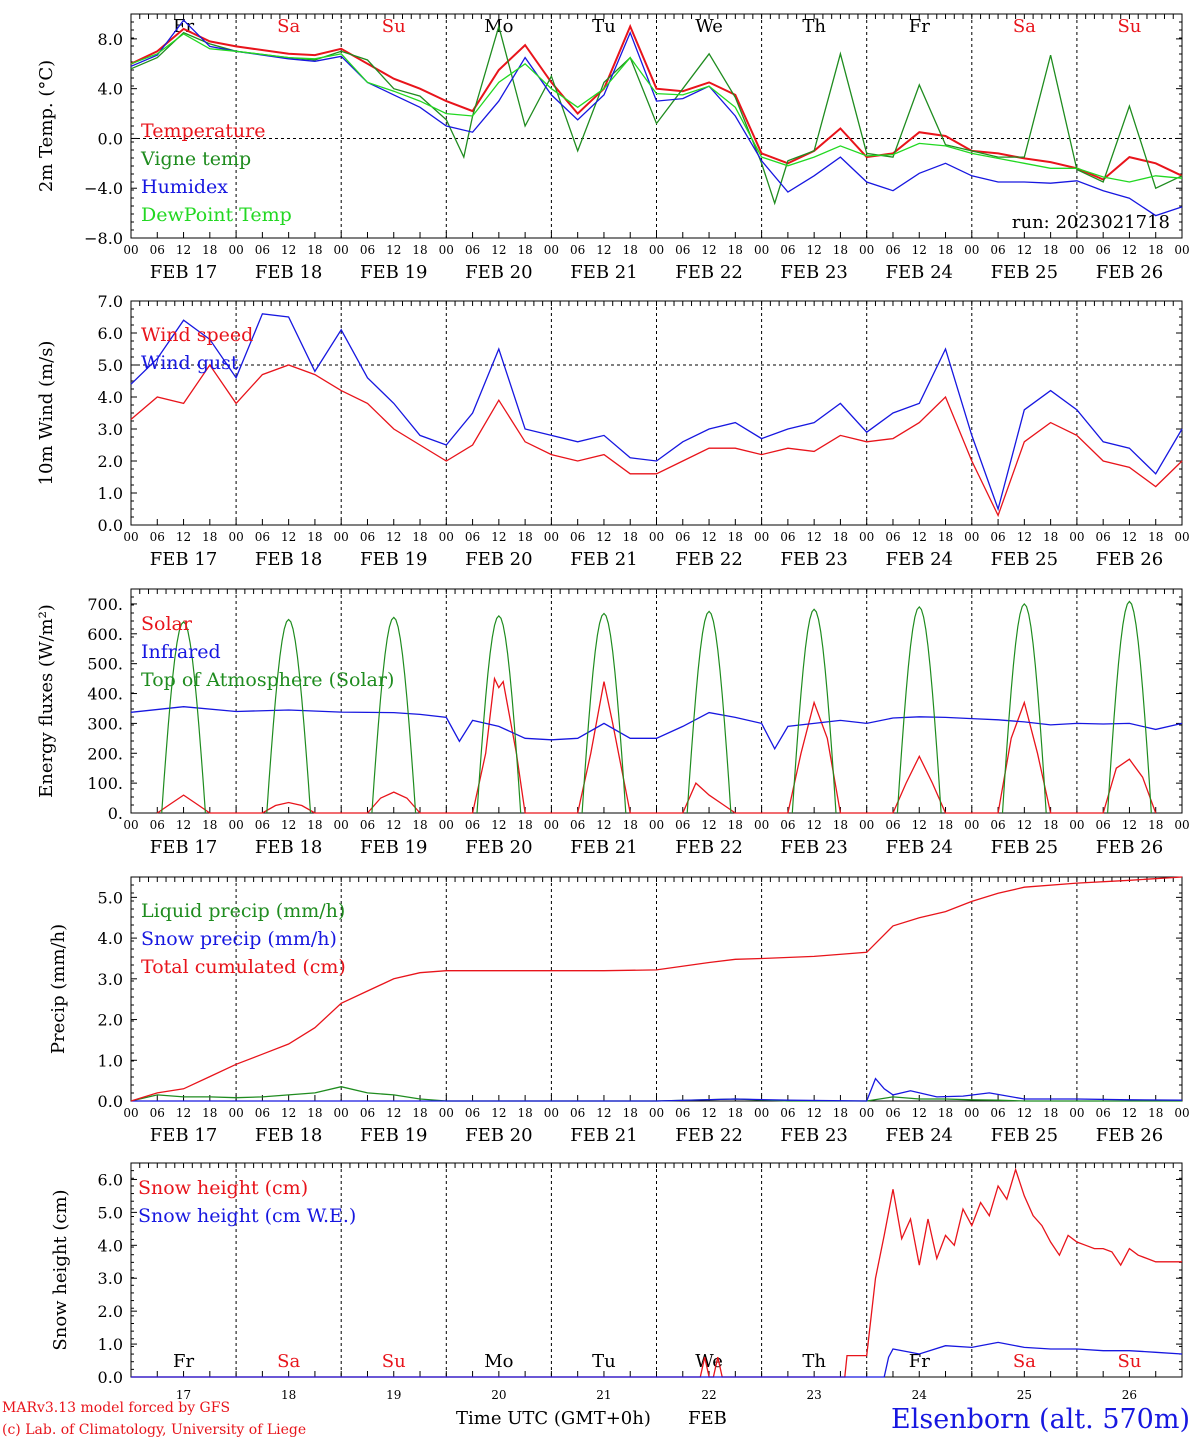  What do you see at coordinates (394, 1361) in the screenshot?
I see `weekday-label: Su` at bounding box center [394, 1361].